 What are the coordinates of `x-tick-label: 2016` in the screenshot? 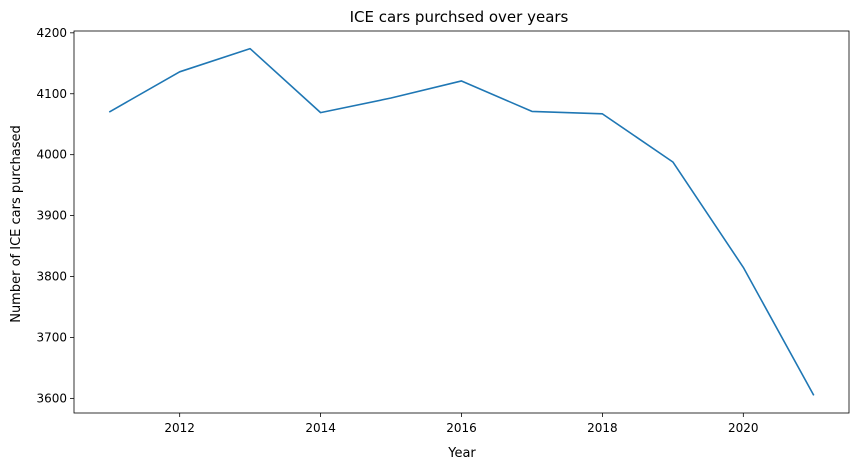 It's located at (461, 428).